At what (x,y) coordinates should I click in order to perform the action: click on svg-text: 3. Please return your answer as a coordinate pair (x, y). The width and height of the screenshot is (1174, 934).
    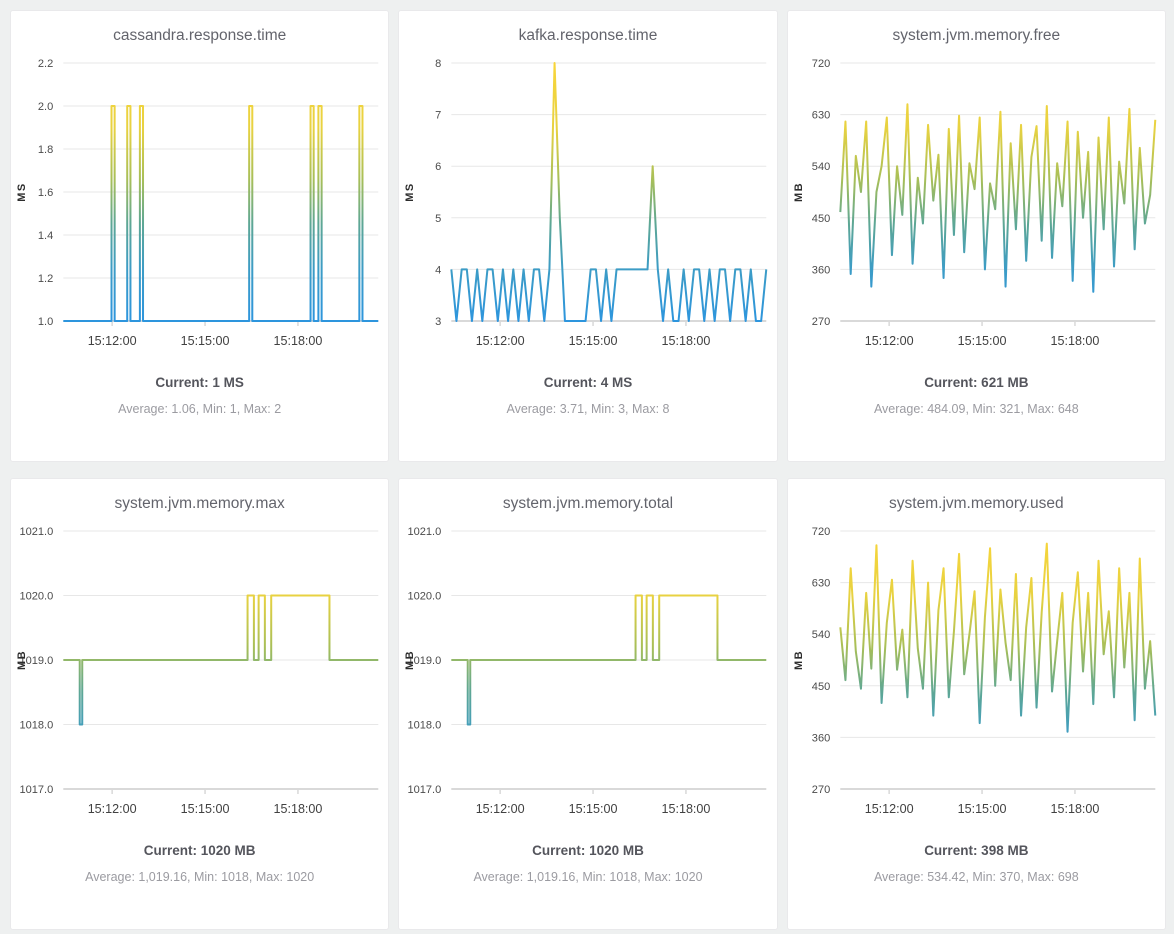
    Looking at the image, I should click on (438, 322).